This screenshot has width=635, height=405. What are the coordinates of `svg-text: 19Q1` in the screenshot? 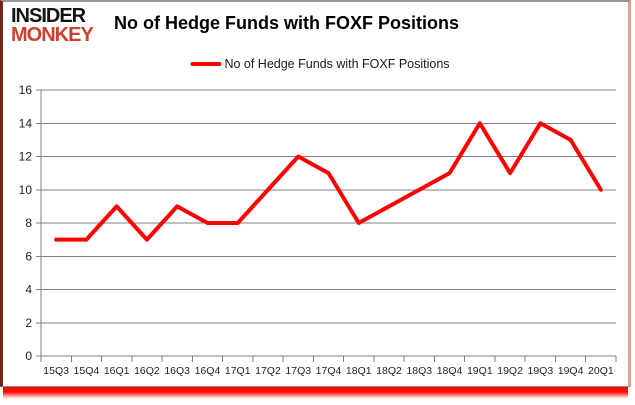 It's located at (480, 371).